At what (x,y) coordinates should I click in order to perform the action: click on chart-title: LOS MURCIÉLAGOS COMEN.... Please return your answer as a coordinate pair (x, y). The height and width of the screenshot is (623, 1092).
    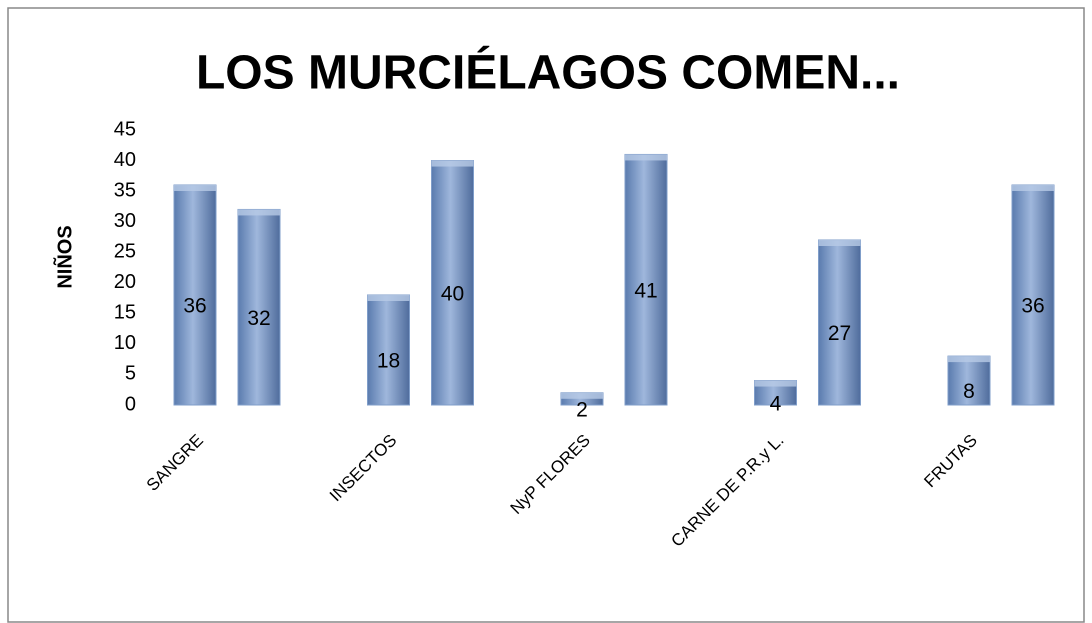
    Looking at the image, I should click on (548, 73).